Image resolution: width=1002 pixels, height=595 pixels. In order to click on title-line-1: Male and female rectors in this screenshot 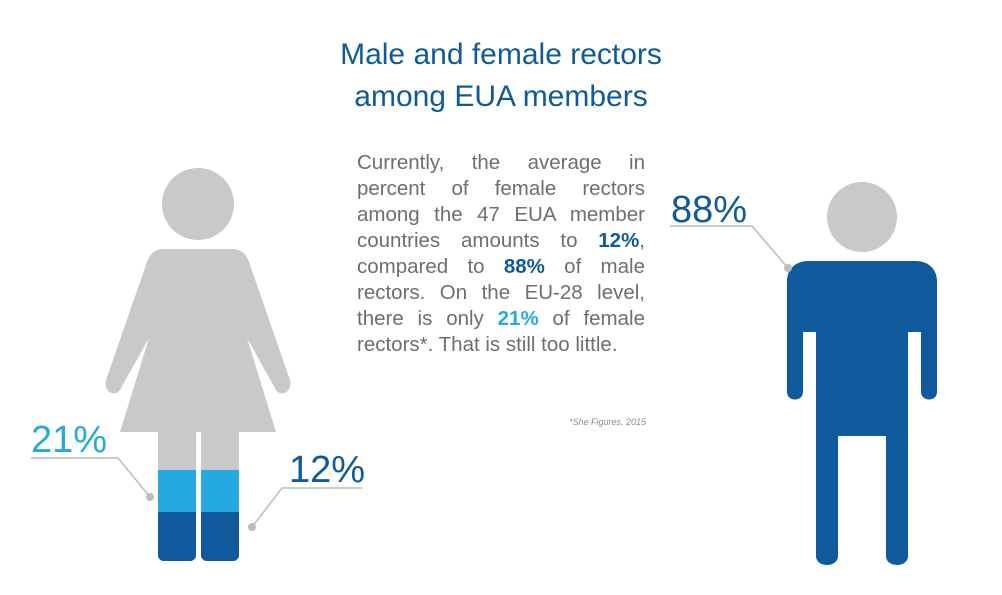, I will do `click(501, 54)`.